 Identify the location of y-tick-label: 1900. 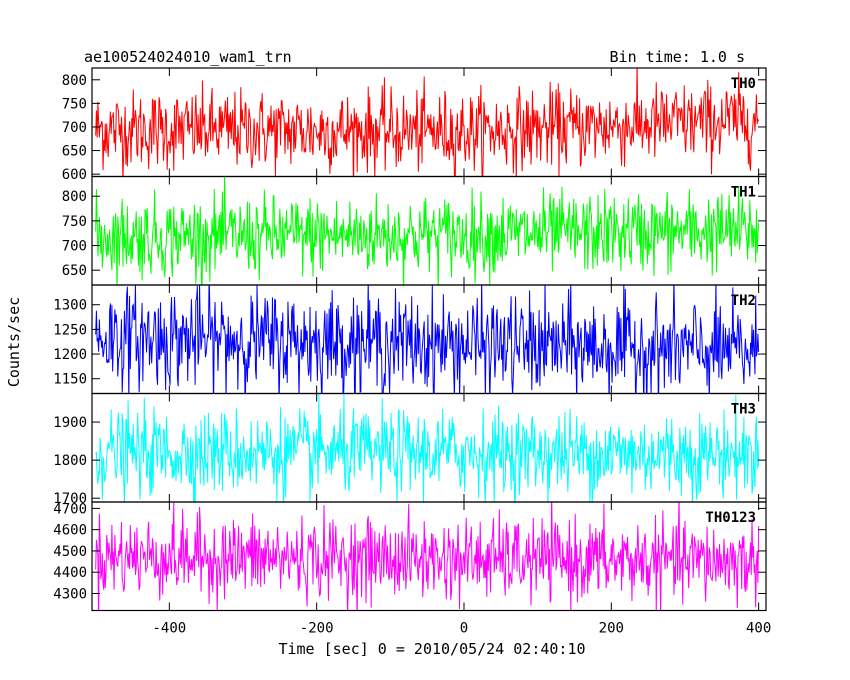
(70, 423).